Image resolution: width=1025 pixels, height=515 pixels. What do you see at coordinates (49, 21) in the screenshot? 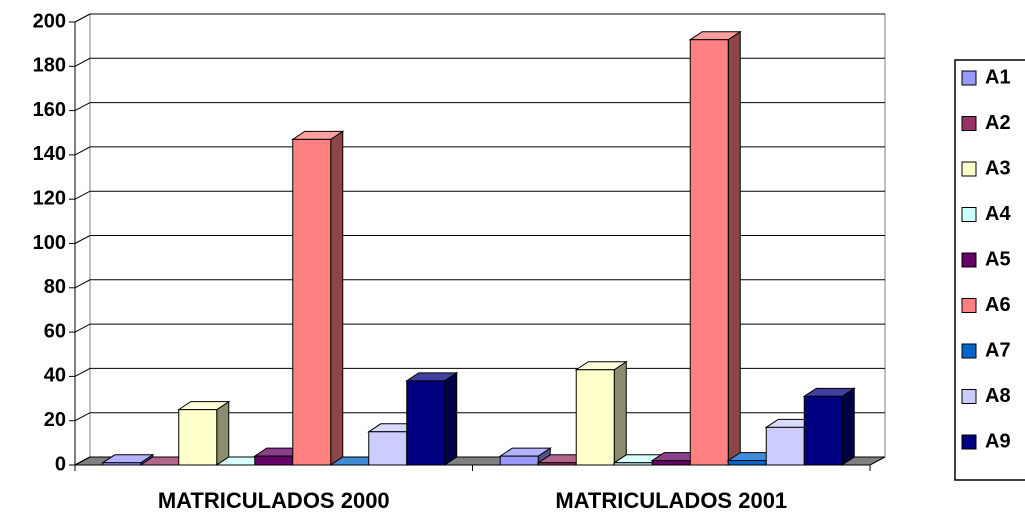
I see `y-tick-label: 200` at bounding box center [49, 21].